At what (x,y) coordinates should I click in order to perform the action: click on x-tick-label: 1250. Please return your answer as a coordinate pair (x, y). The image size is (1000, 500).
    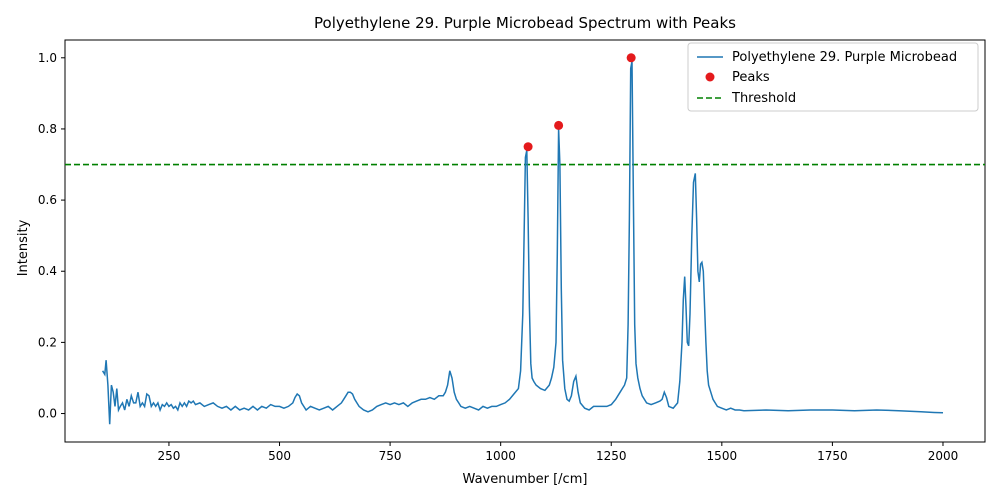
    Looking at the image, I should click on (611, 456).